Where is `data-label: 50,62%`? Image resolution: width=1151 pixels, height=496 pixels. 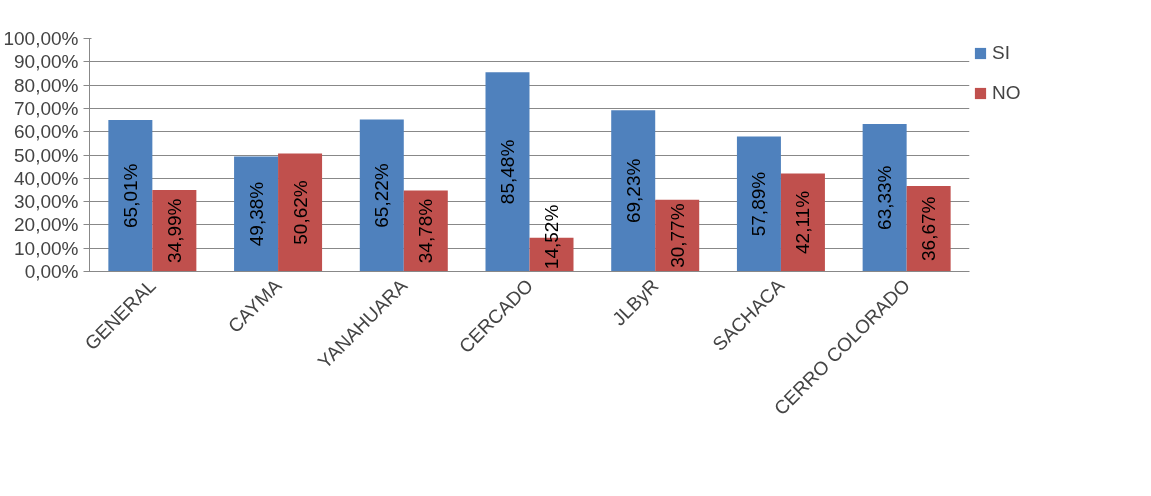
data-label: 50,62% is located at coordinates (300, 212).